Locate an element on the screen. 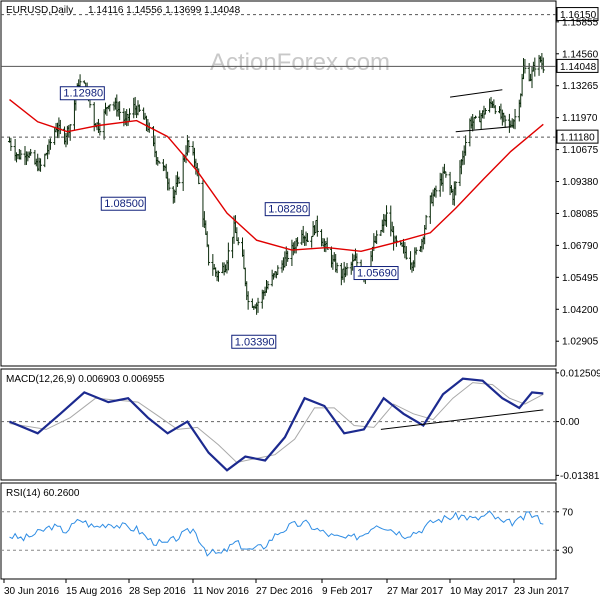 The width and height of the screenshot is (600, 600). time-tick-label: 10 May 2017 is located at coordinates (479, 591).